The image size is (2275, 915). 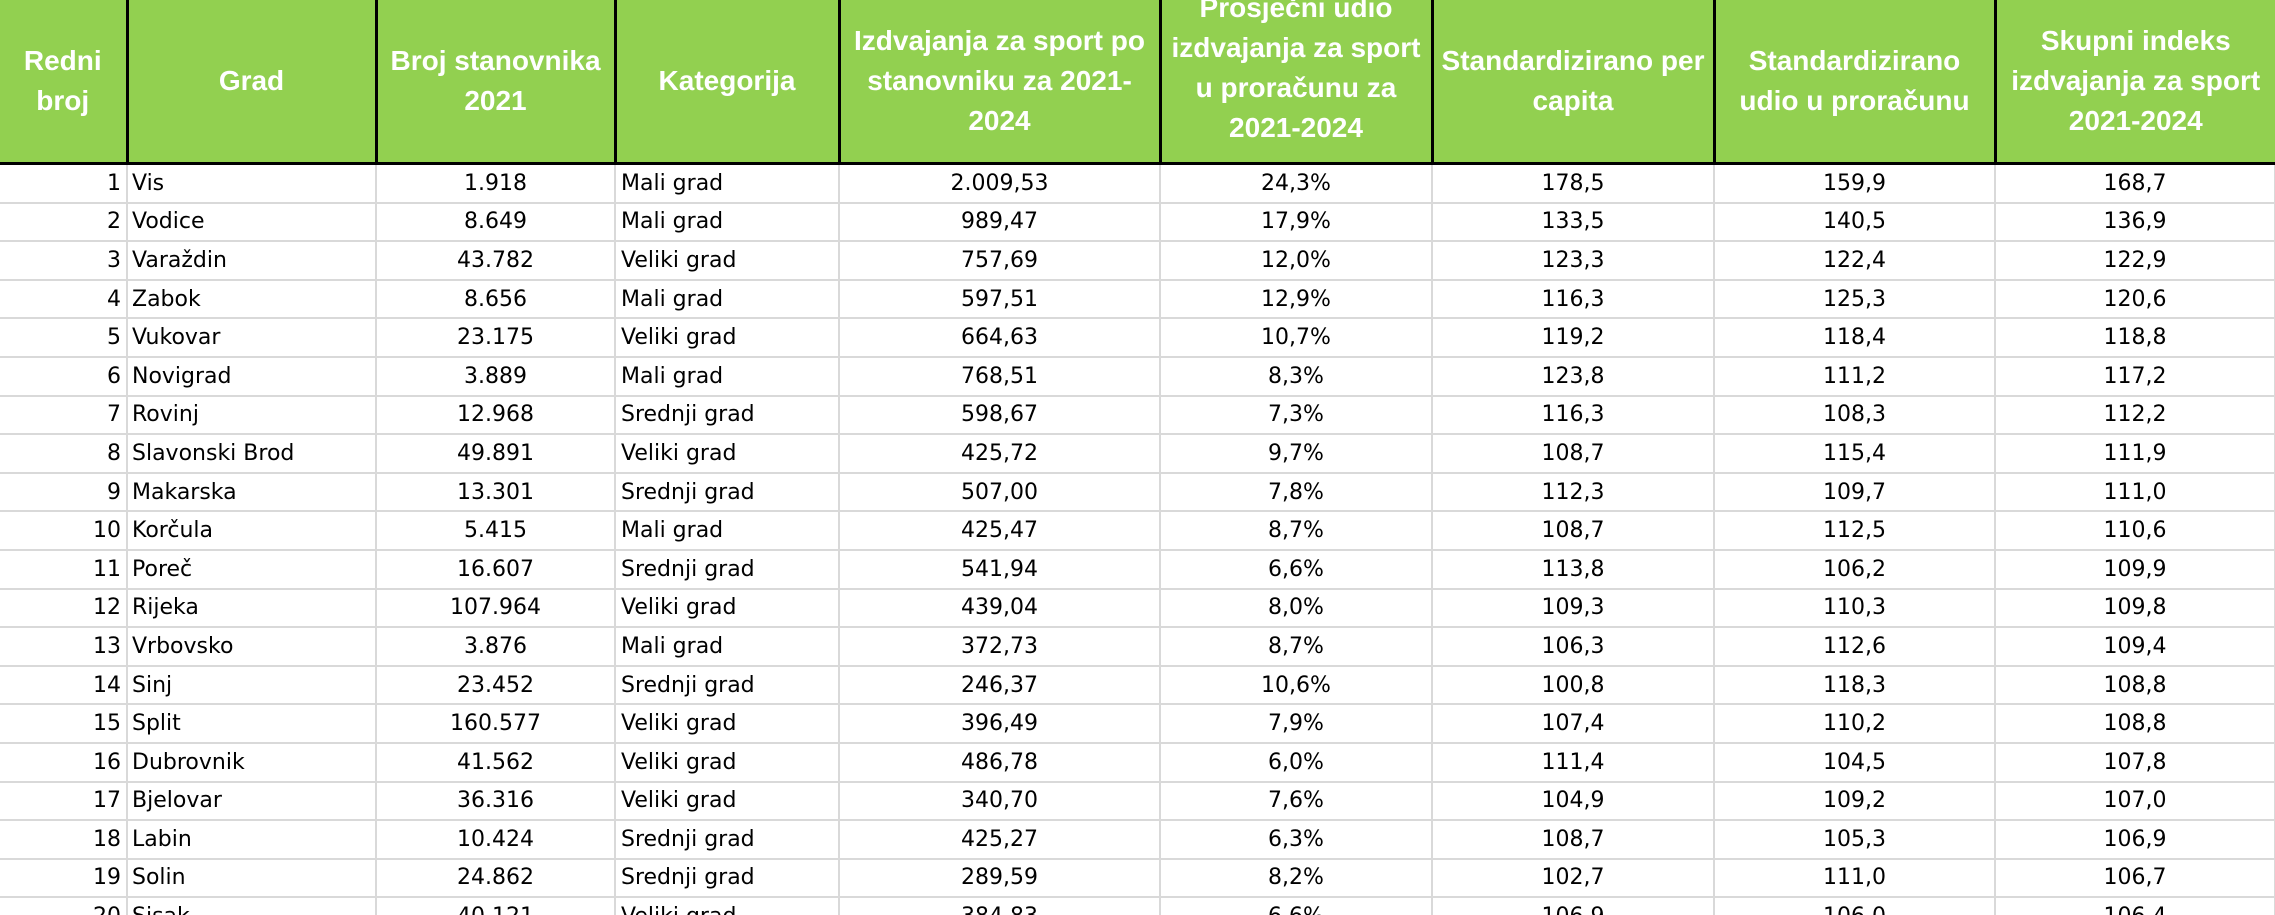 What do you see at coordinates (496, 569) in the screenshot?
I see `cell-population: 16.607` at bounding box center [496, 569].